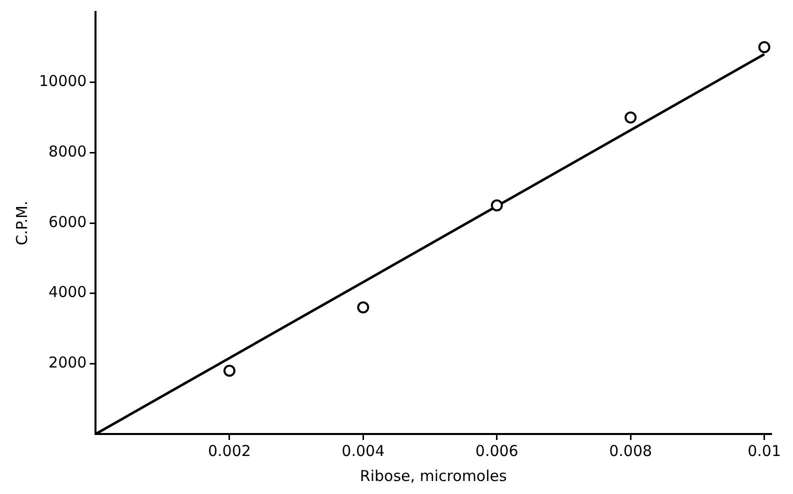 The height and width of the screenshot is (494, 793). What do you see at coordinates (630, 451) in the screenshot?
I see `x-tick-label: 0.008` at bounding box center [630, 451].